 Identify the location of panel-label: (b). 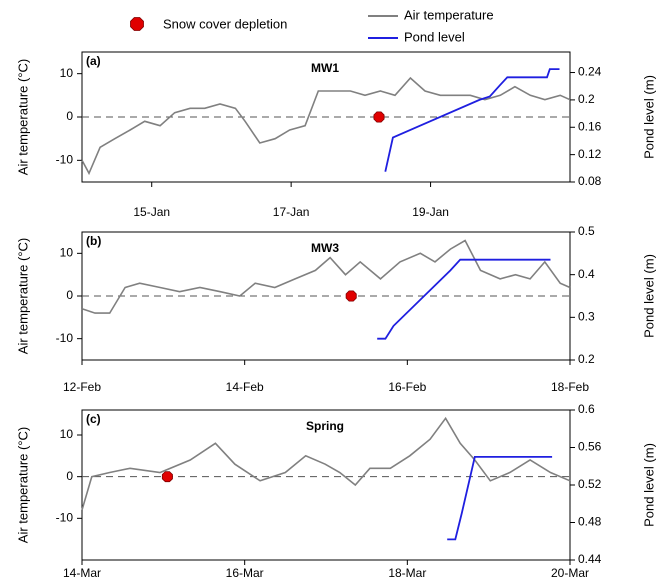
(93, 241).